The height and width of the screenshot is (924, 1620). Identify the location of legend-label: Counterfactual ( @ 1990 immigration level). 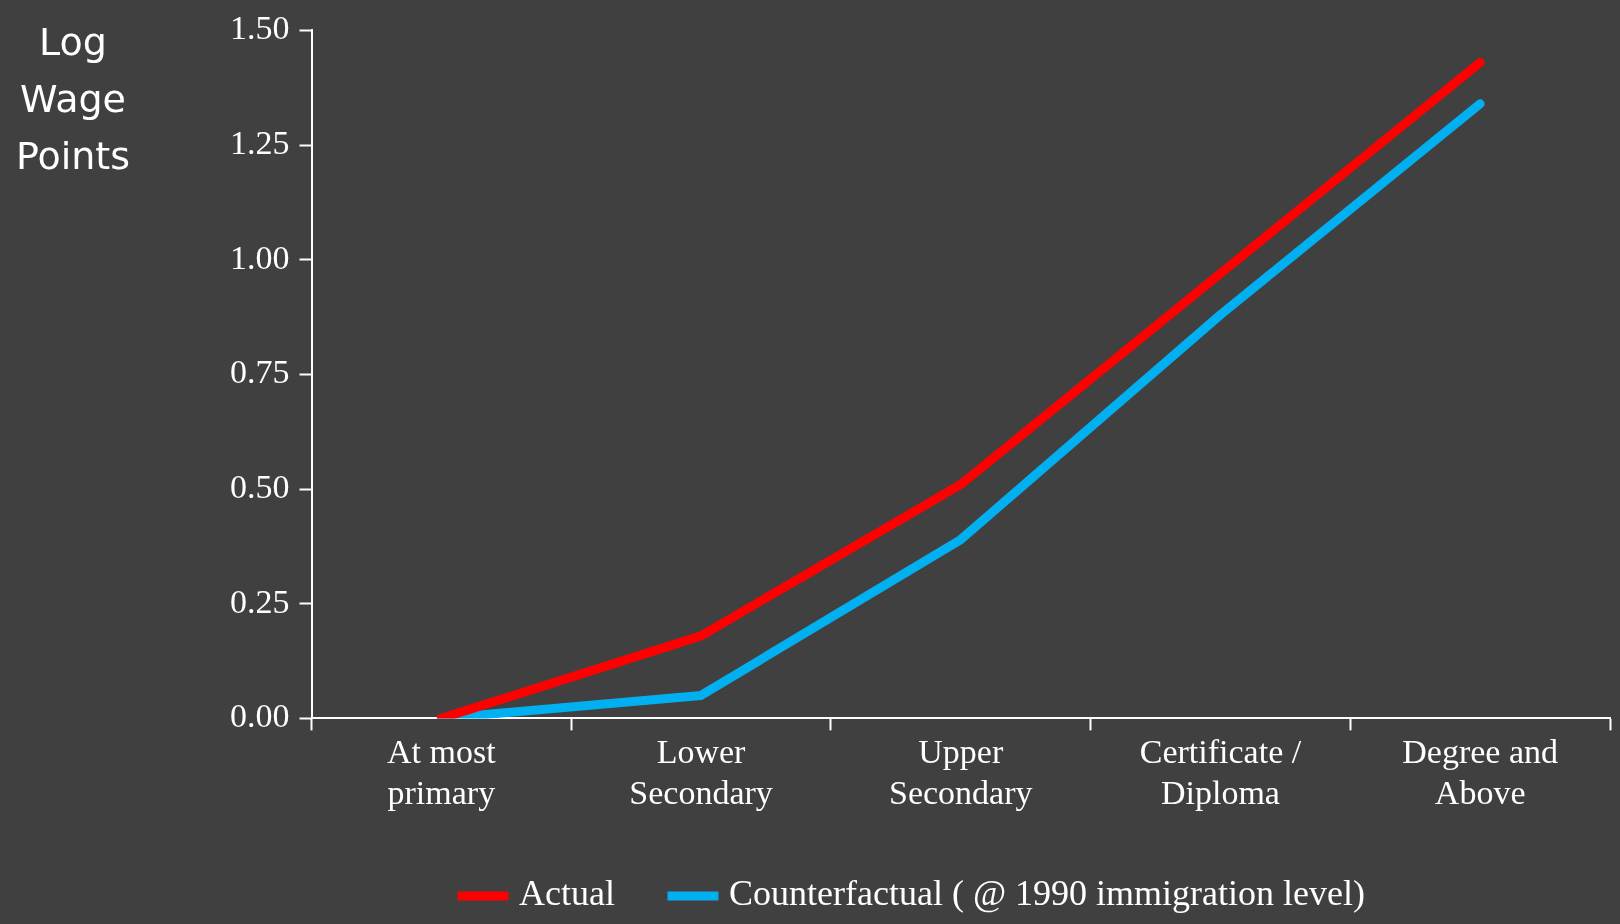
(1046, 893).